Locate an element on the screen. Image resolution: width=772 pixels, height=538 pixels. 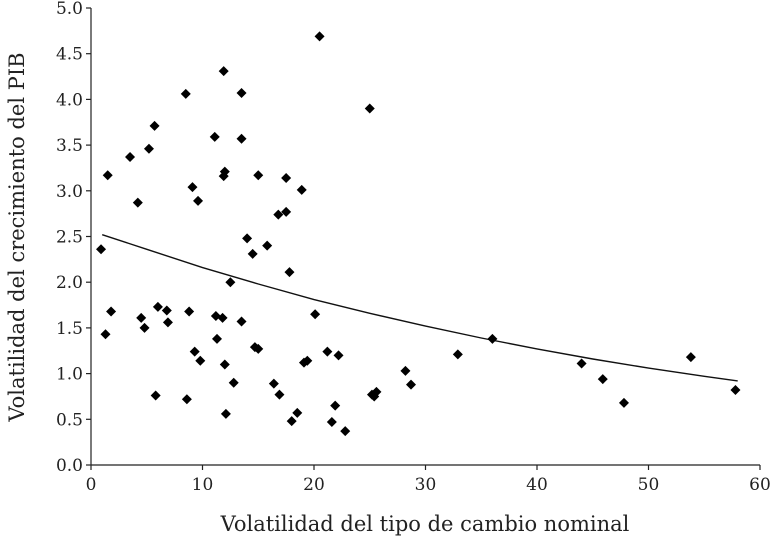
x-tick-label: 20 is located at coordinates (314, 485).